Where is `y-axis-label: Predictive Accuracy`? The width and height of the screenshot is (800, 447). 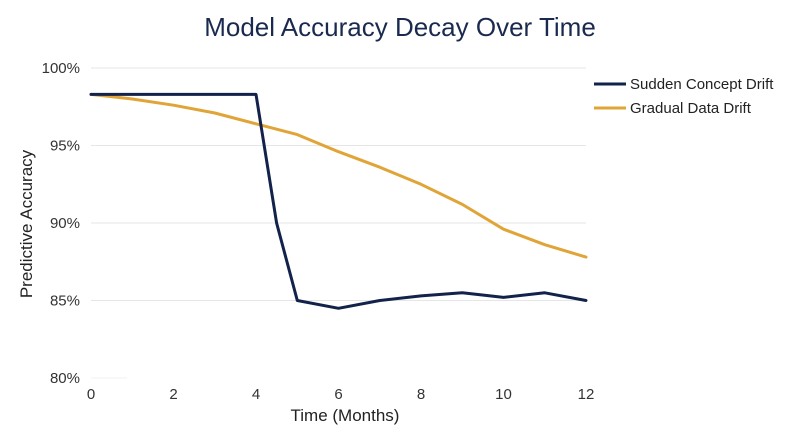 y-axis-label: Predictive Accuracy is located at coordinates (26, 223).